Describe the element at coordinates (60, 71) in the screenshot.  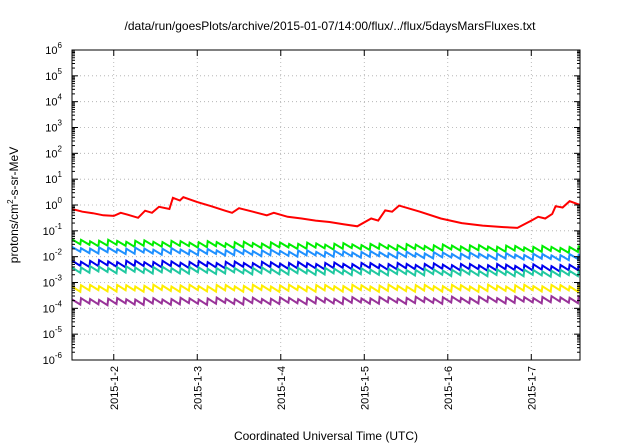
I see `y-tick-exponent: 5` at that location.